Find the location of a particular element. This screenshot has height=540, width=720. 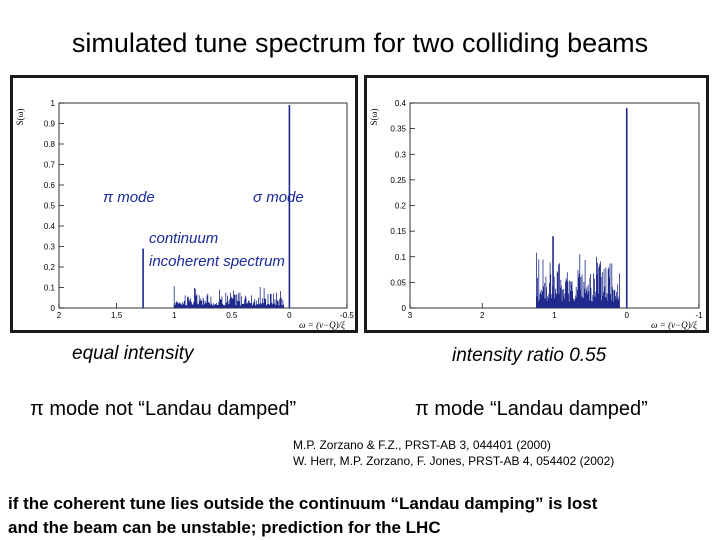

continuum-annotation: continuum is located at coordinates (183, 238).